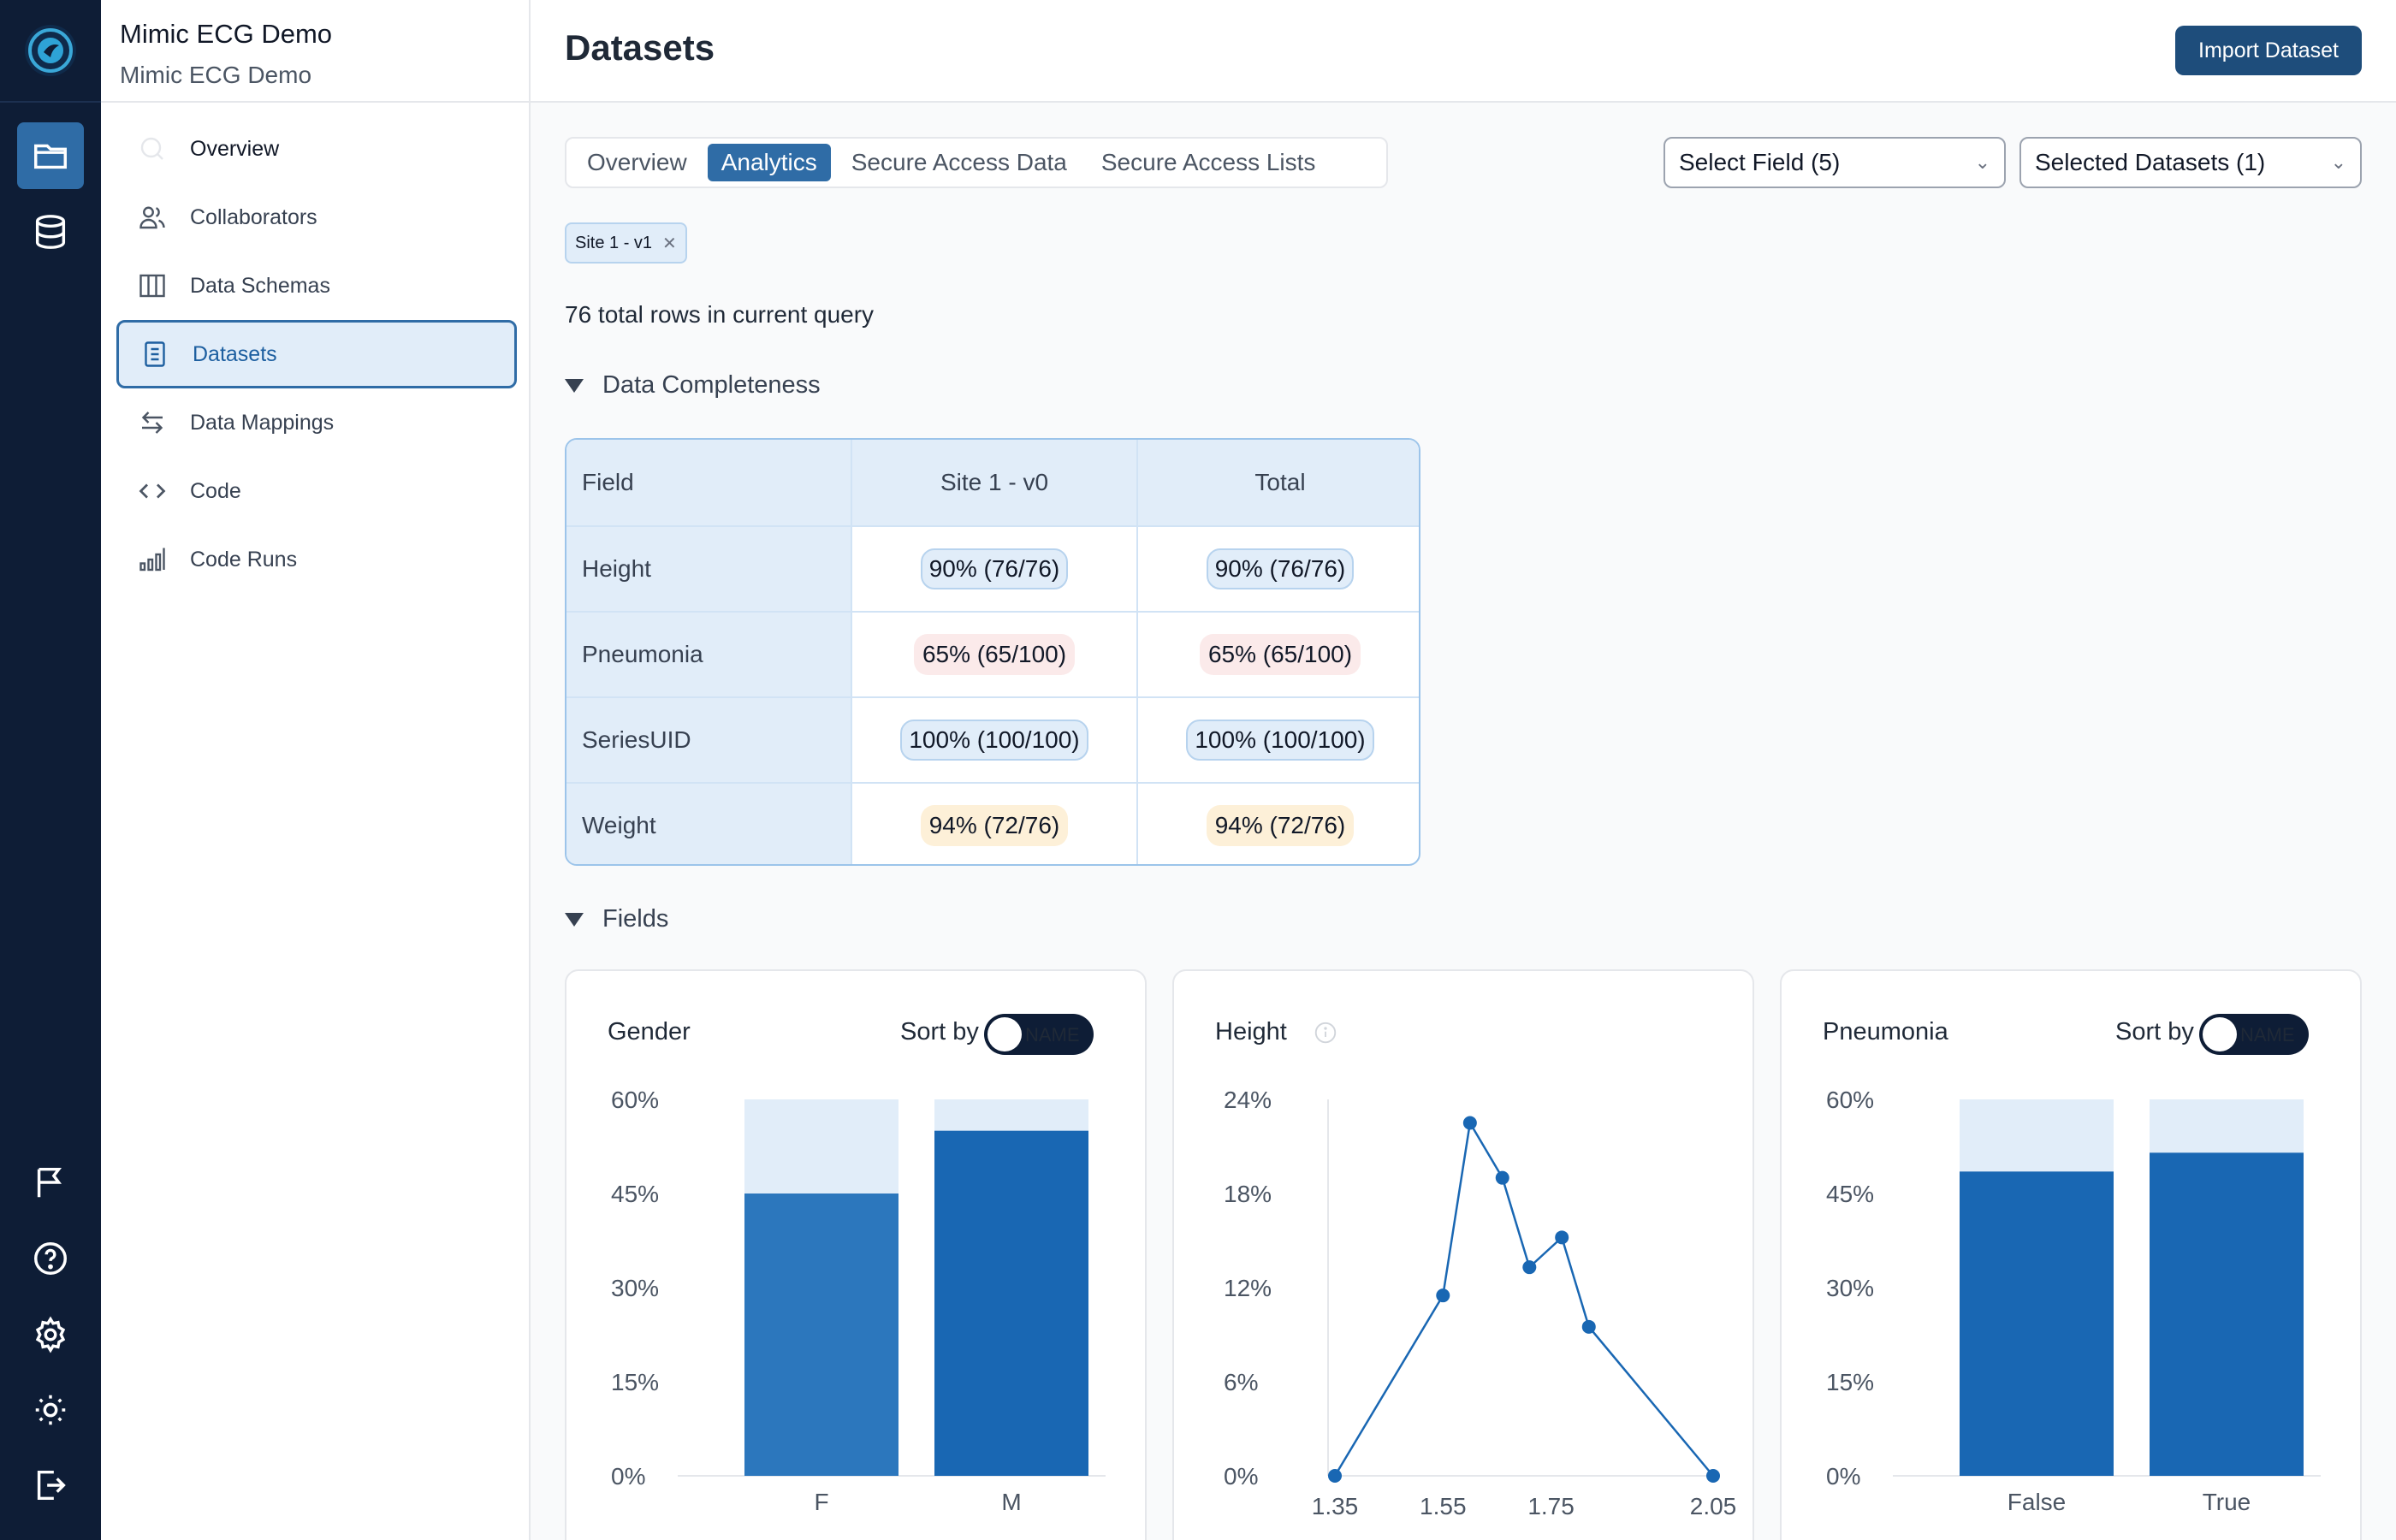  What do you see at coordinates (1241, 1476) in the screenshot?
I see `y-tick-label: 0%` at bounding box center [1241, 1476].